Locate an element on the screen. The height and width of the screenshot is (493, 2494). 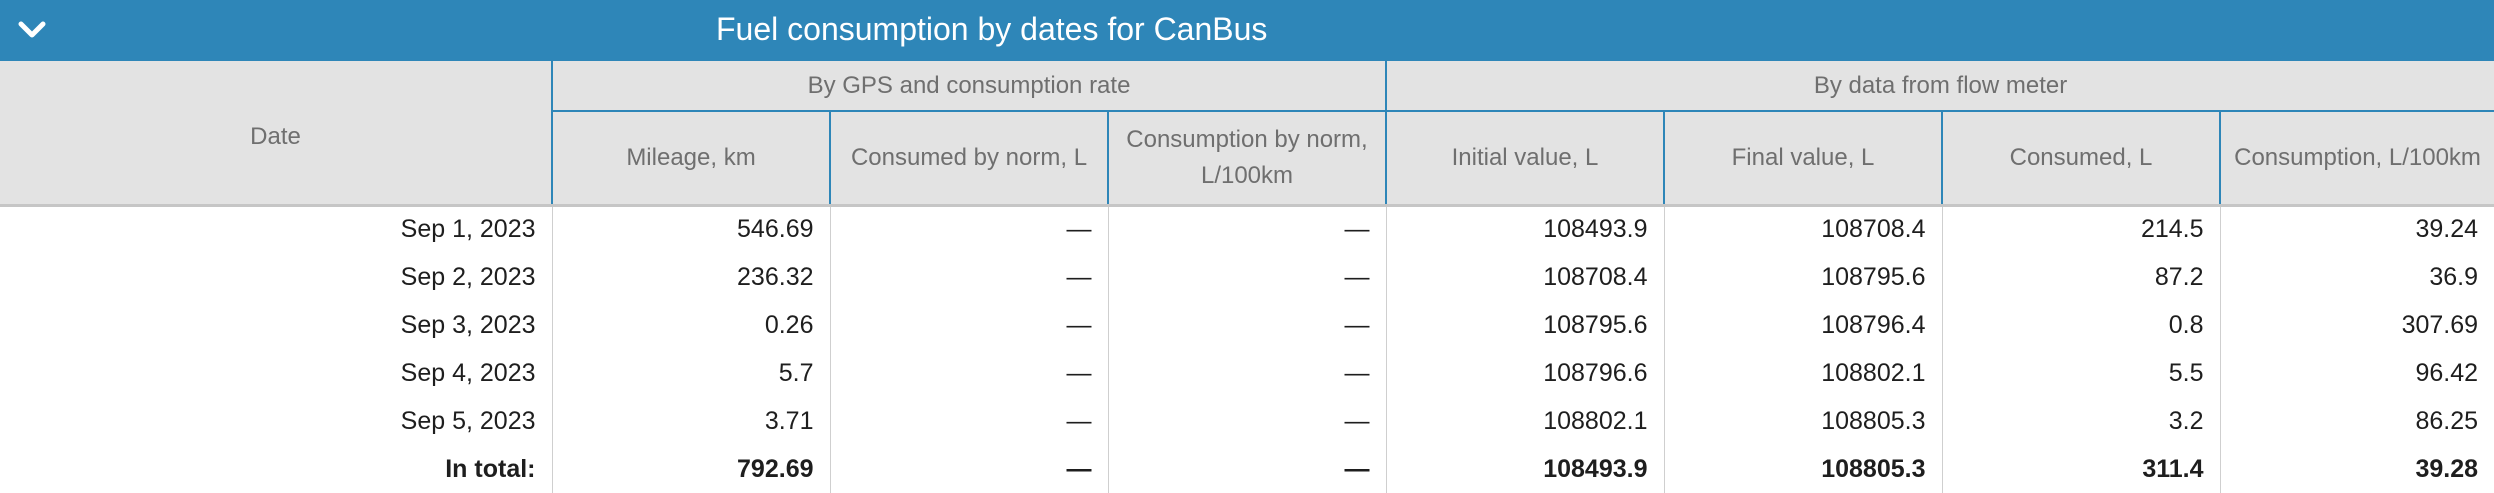
cell-consumption: 307.69 is located at coordinates (2356, 325).